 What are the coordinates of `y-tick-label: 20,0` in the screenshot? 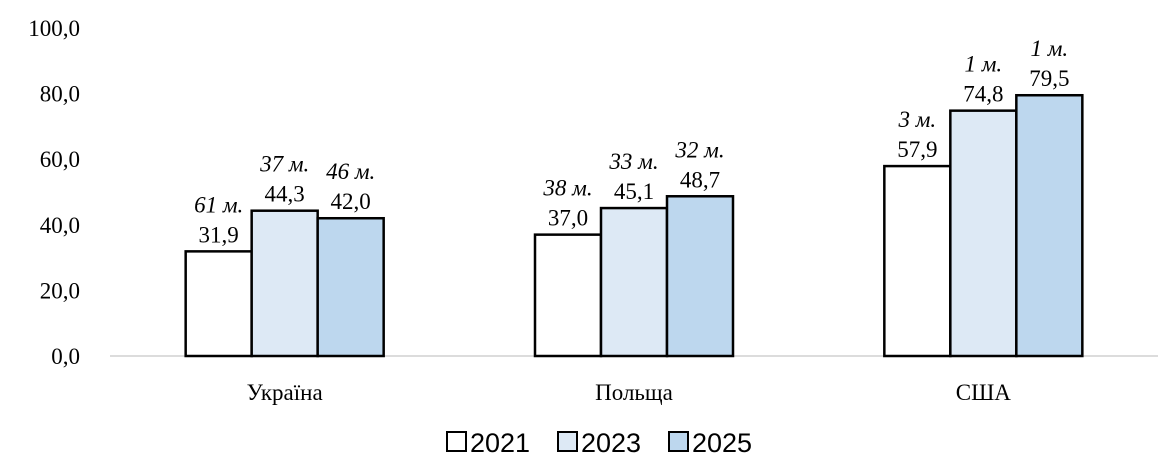 It's located at (60, 290).